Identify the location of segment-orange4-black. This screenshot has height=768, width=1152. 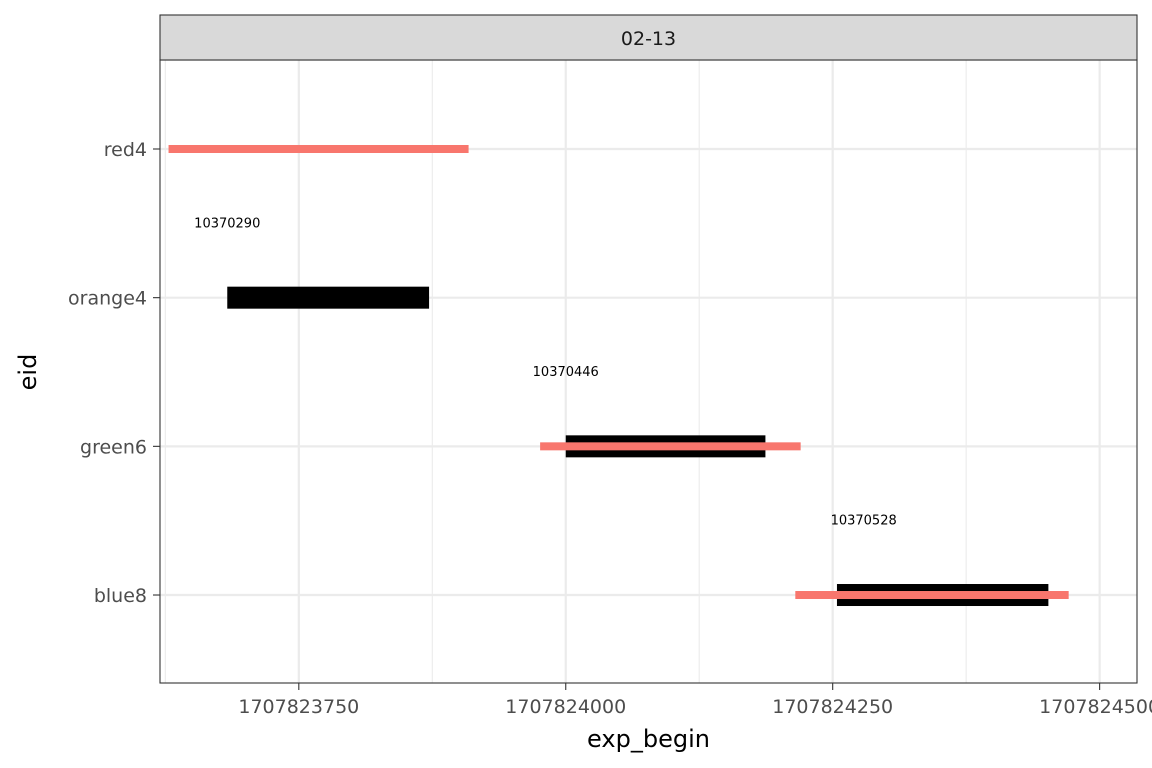
(328, 297).